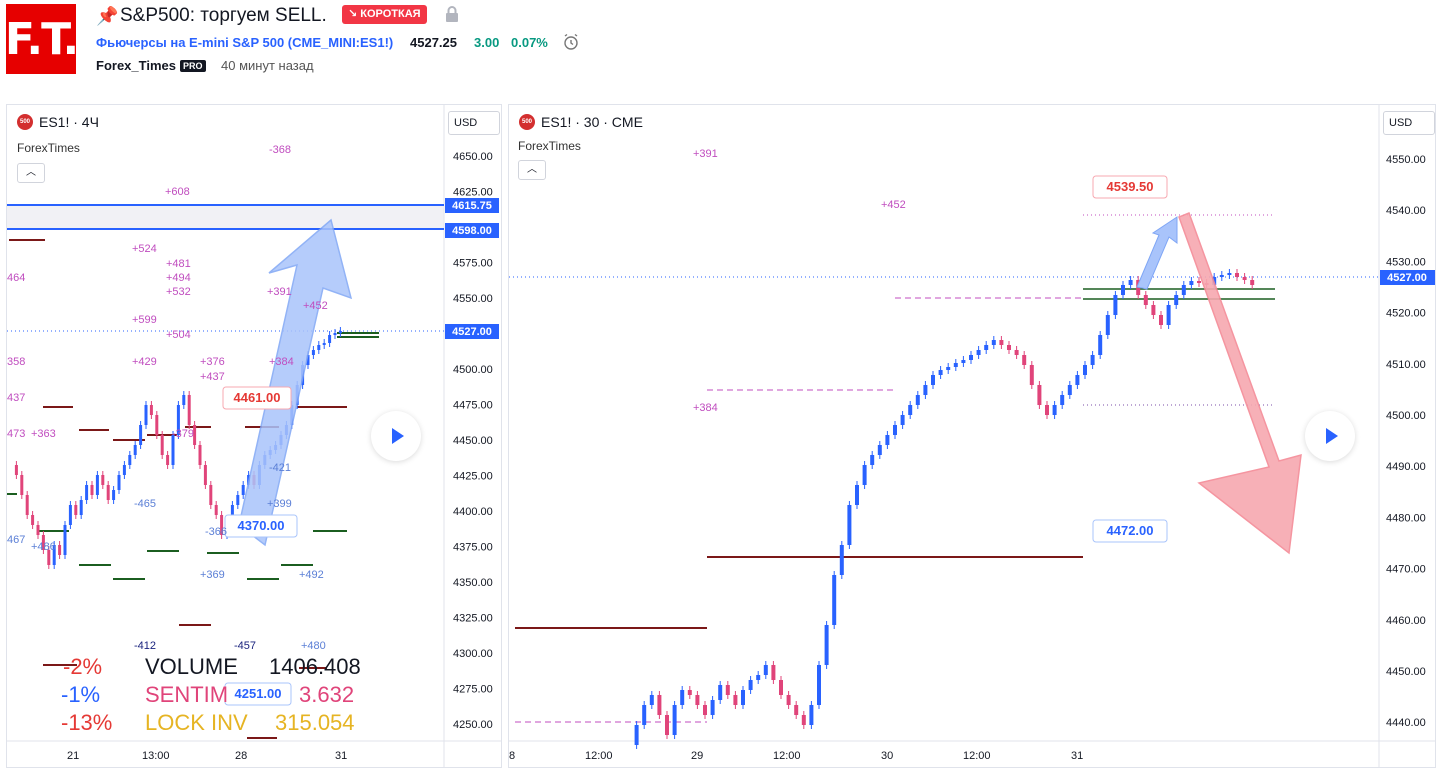  Describe the element at coordinates (472, 331) in the screenshot. I see `current-price-badge` at that location.